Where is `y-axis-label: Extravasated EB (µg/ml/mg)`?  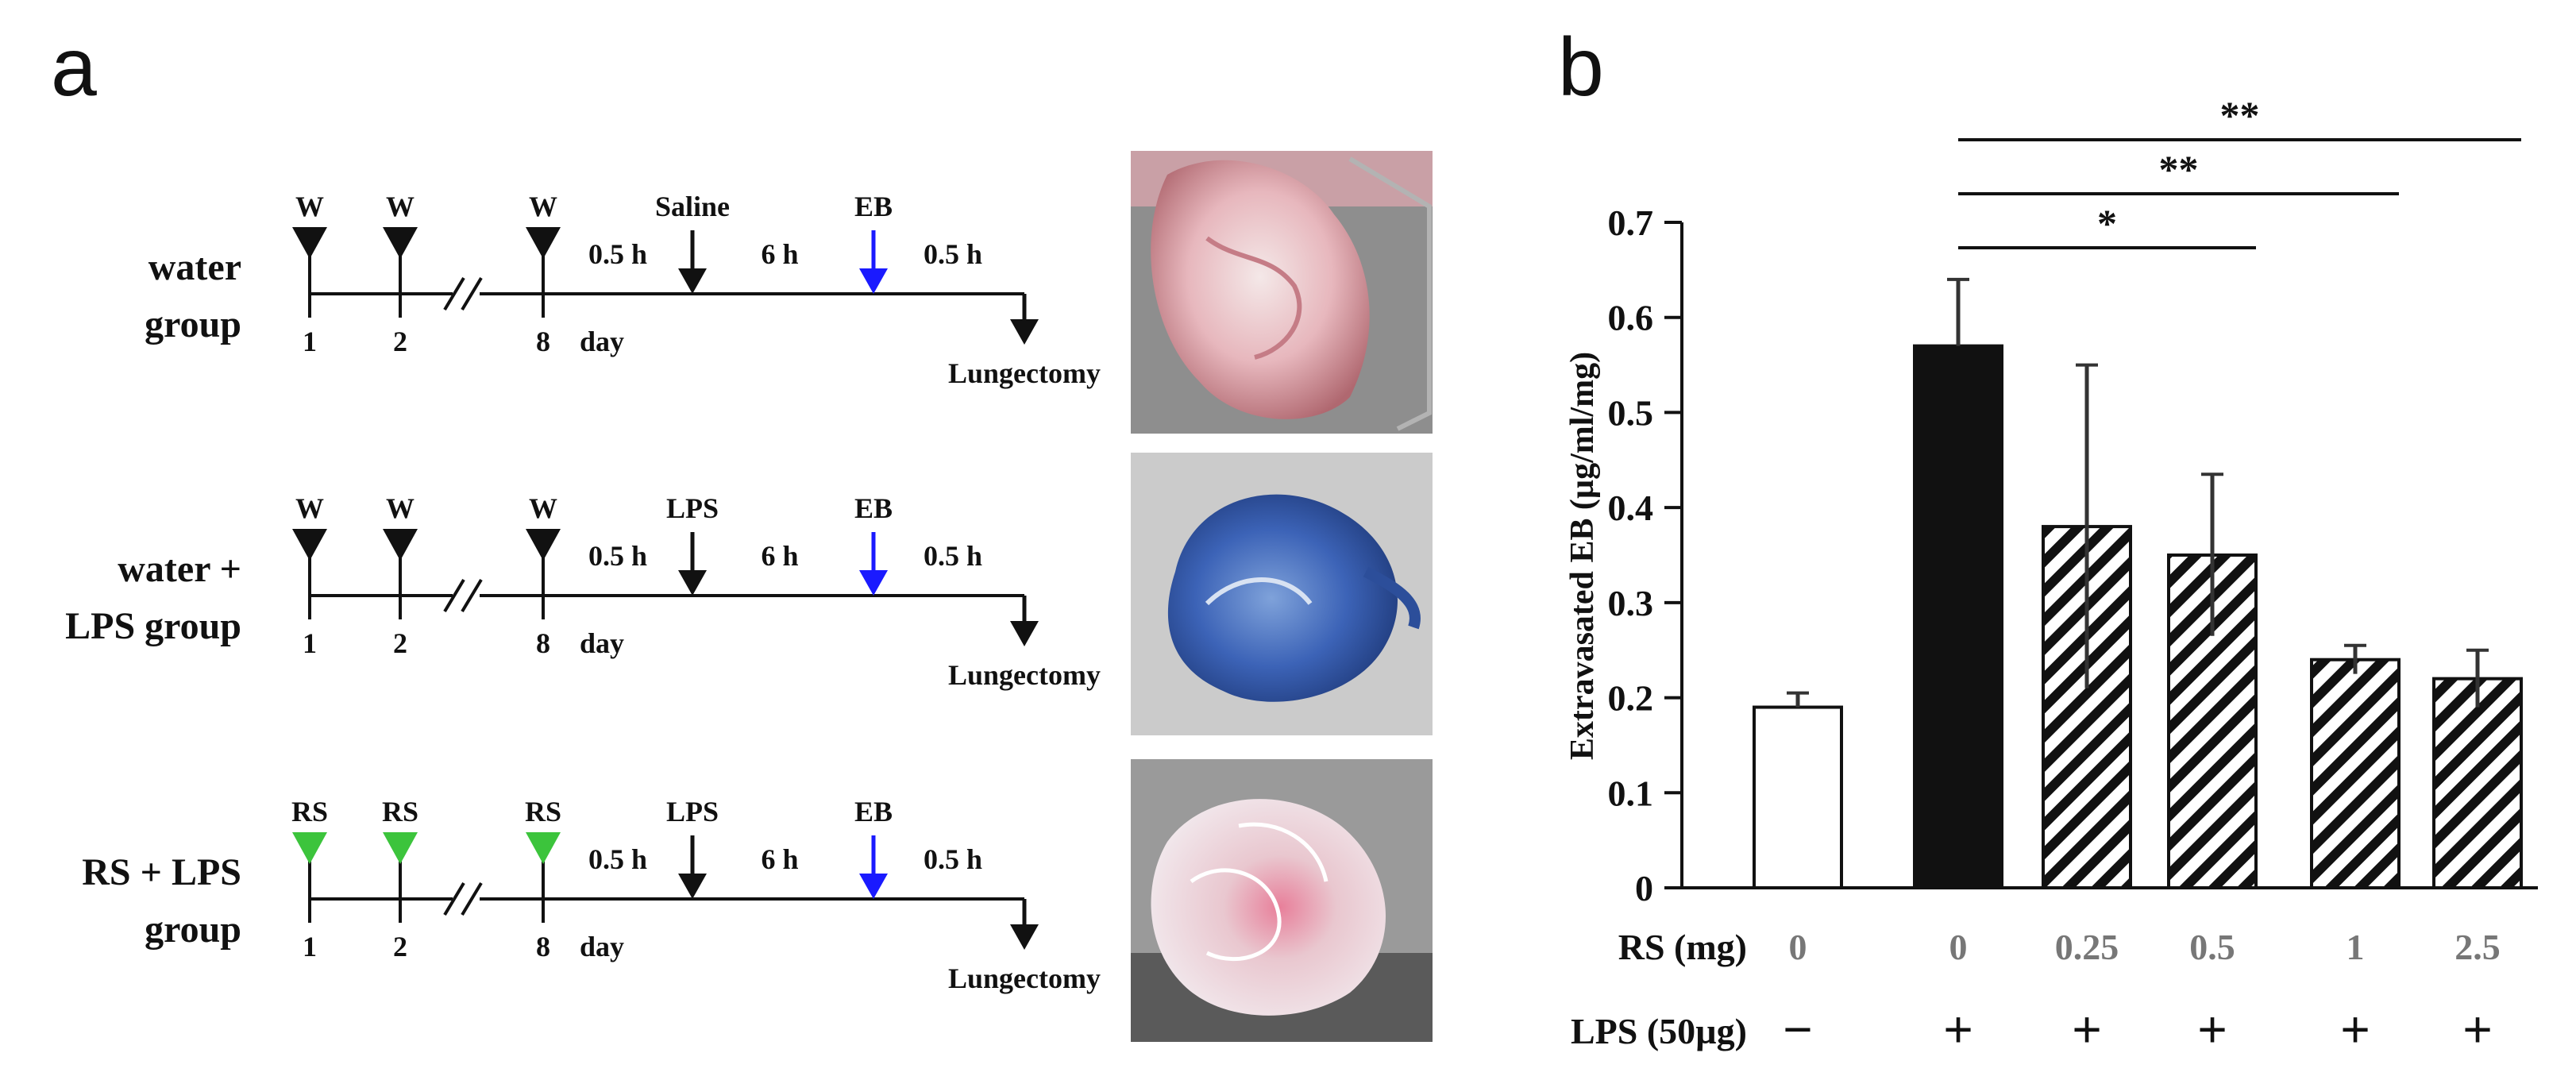 y-axis-label: Extravasated EB (µg/ml/mg) is located at coordinates (1582, 556).